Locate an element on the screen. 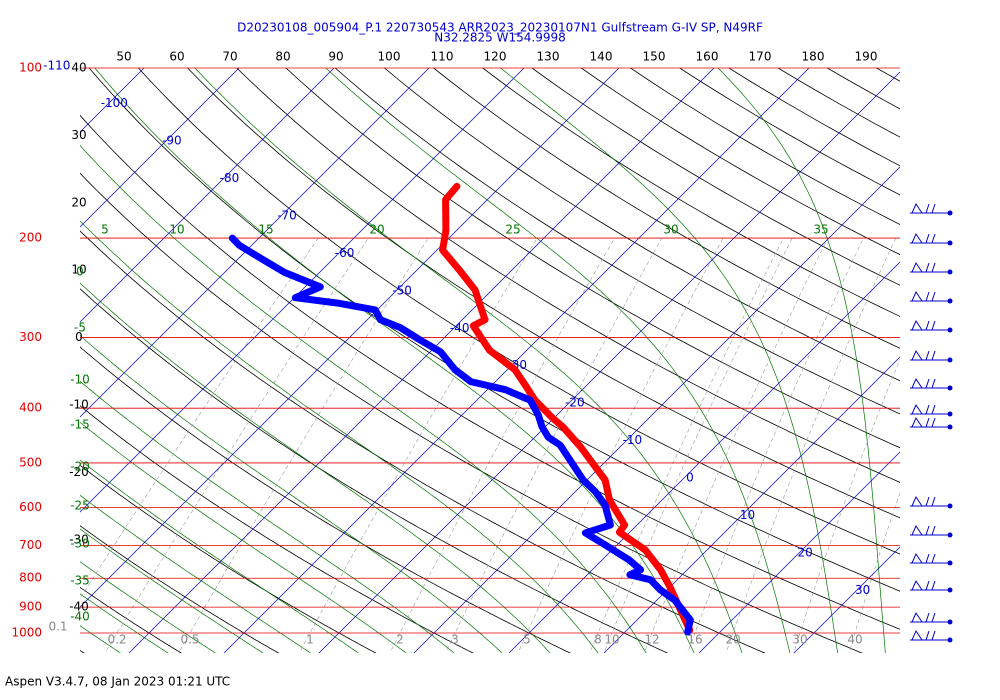  mixing-ratio-label: 5 is located at coordinates (527, 640).